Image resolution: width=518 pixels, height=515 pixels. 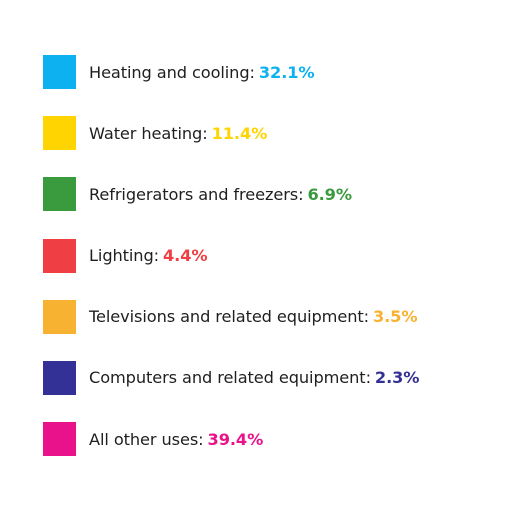 I want to click on legend-item: Lighting: 4.4%, so click(x=273, y=255).